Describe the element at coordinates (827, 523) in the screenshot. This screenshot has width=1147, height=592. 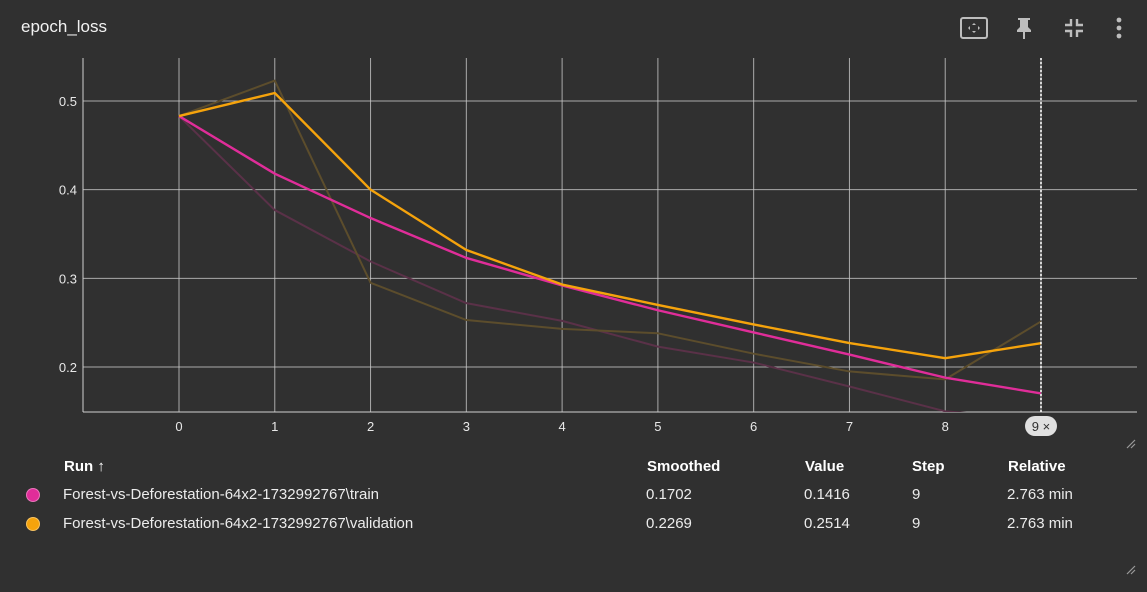
I see `raw-value: 0.2514` at that location.